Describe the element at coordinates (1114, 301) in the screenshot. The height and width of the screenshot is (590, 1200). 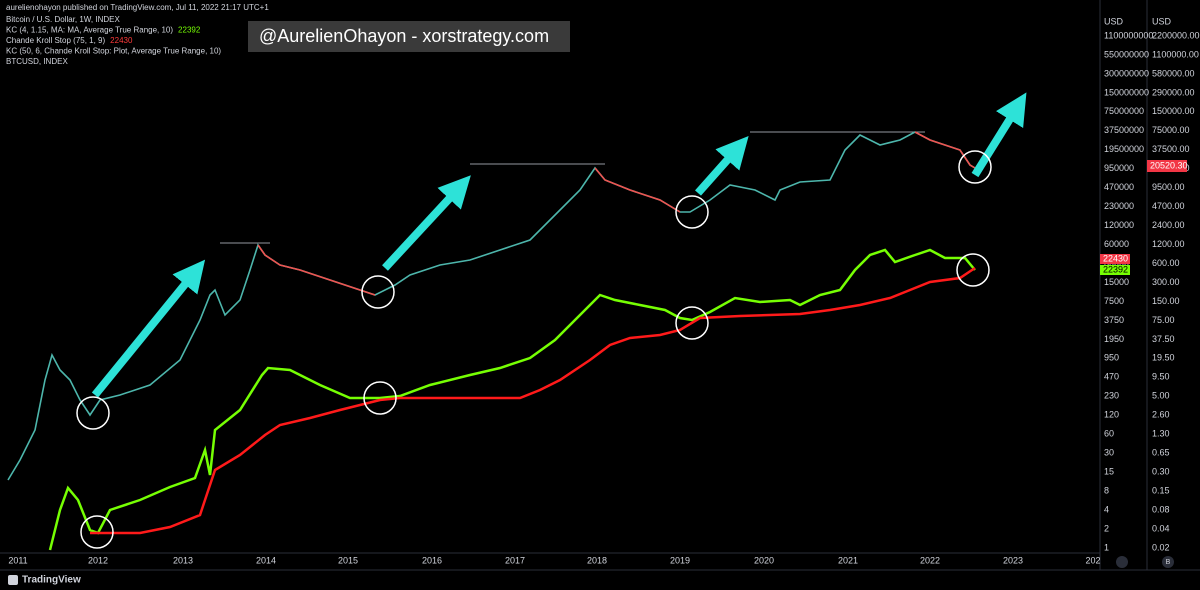
I see `price-scale-label: 7500` at that location.